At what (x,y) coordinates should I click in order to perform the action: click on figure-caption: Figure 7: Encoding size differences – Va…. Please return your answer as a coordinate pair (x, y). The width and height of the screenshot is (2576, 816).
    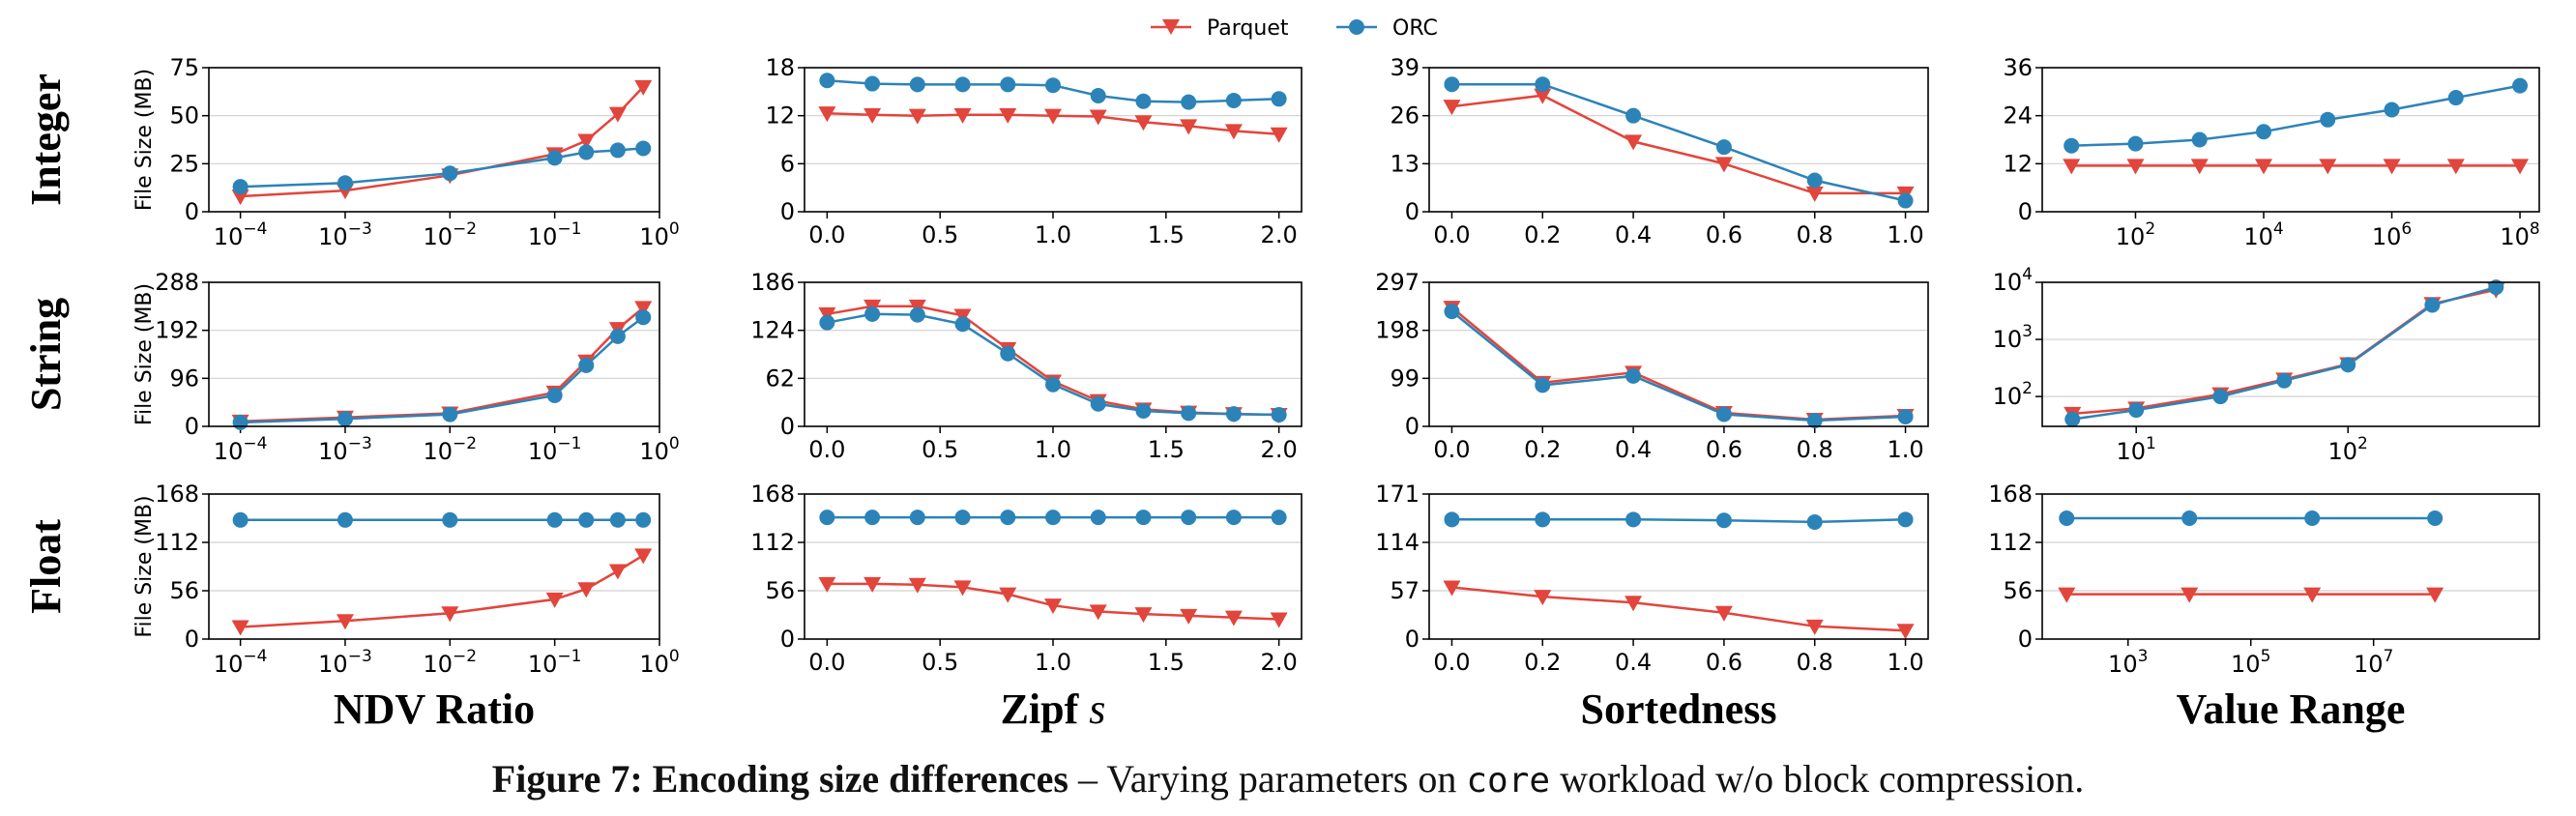
    Looking at the image, I should click on (1288, 778).